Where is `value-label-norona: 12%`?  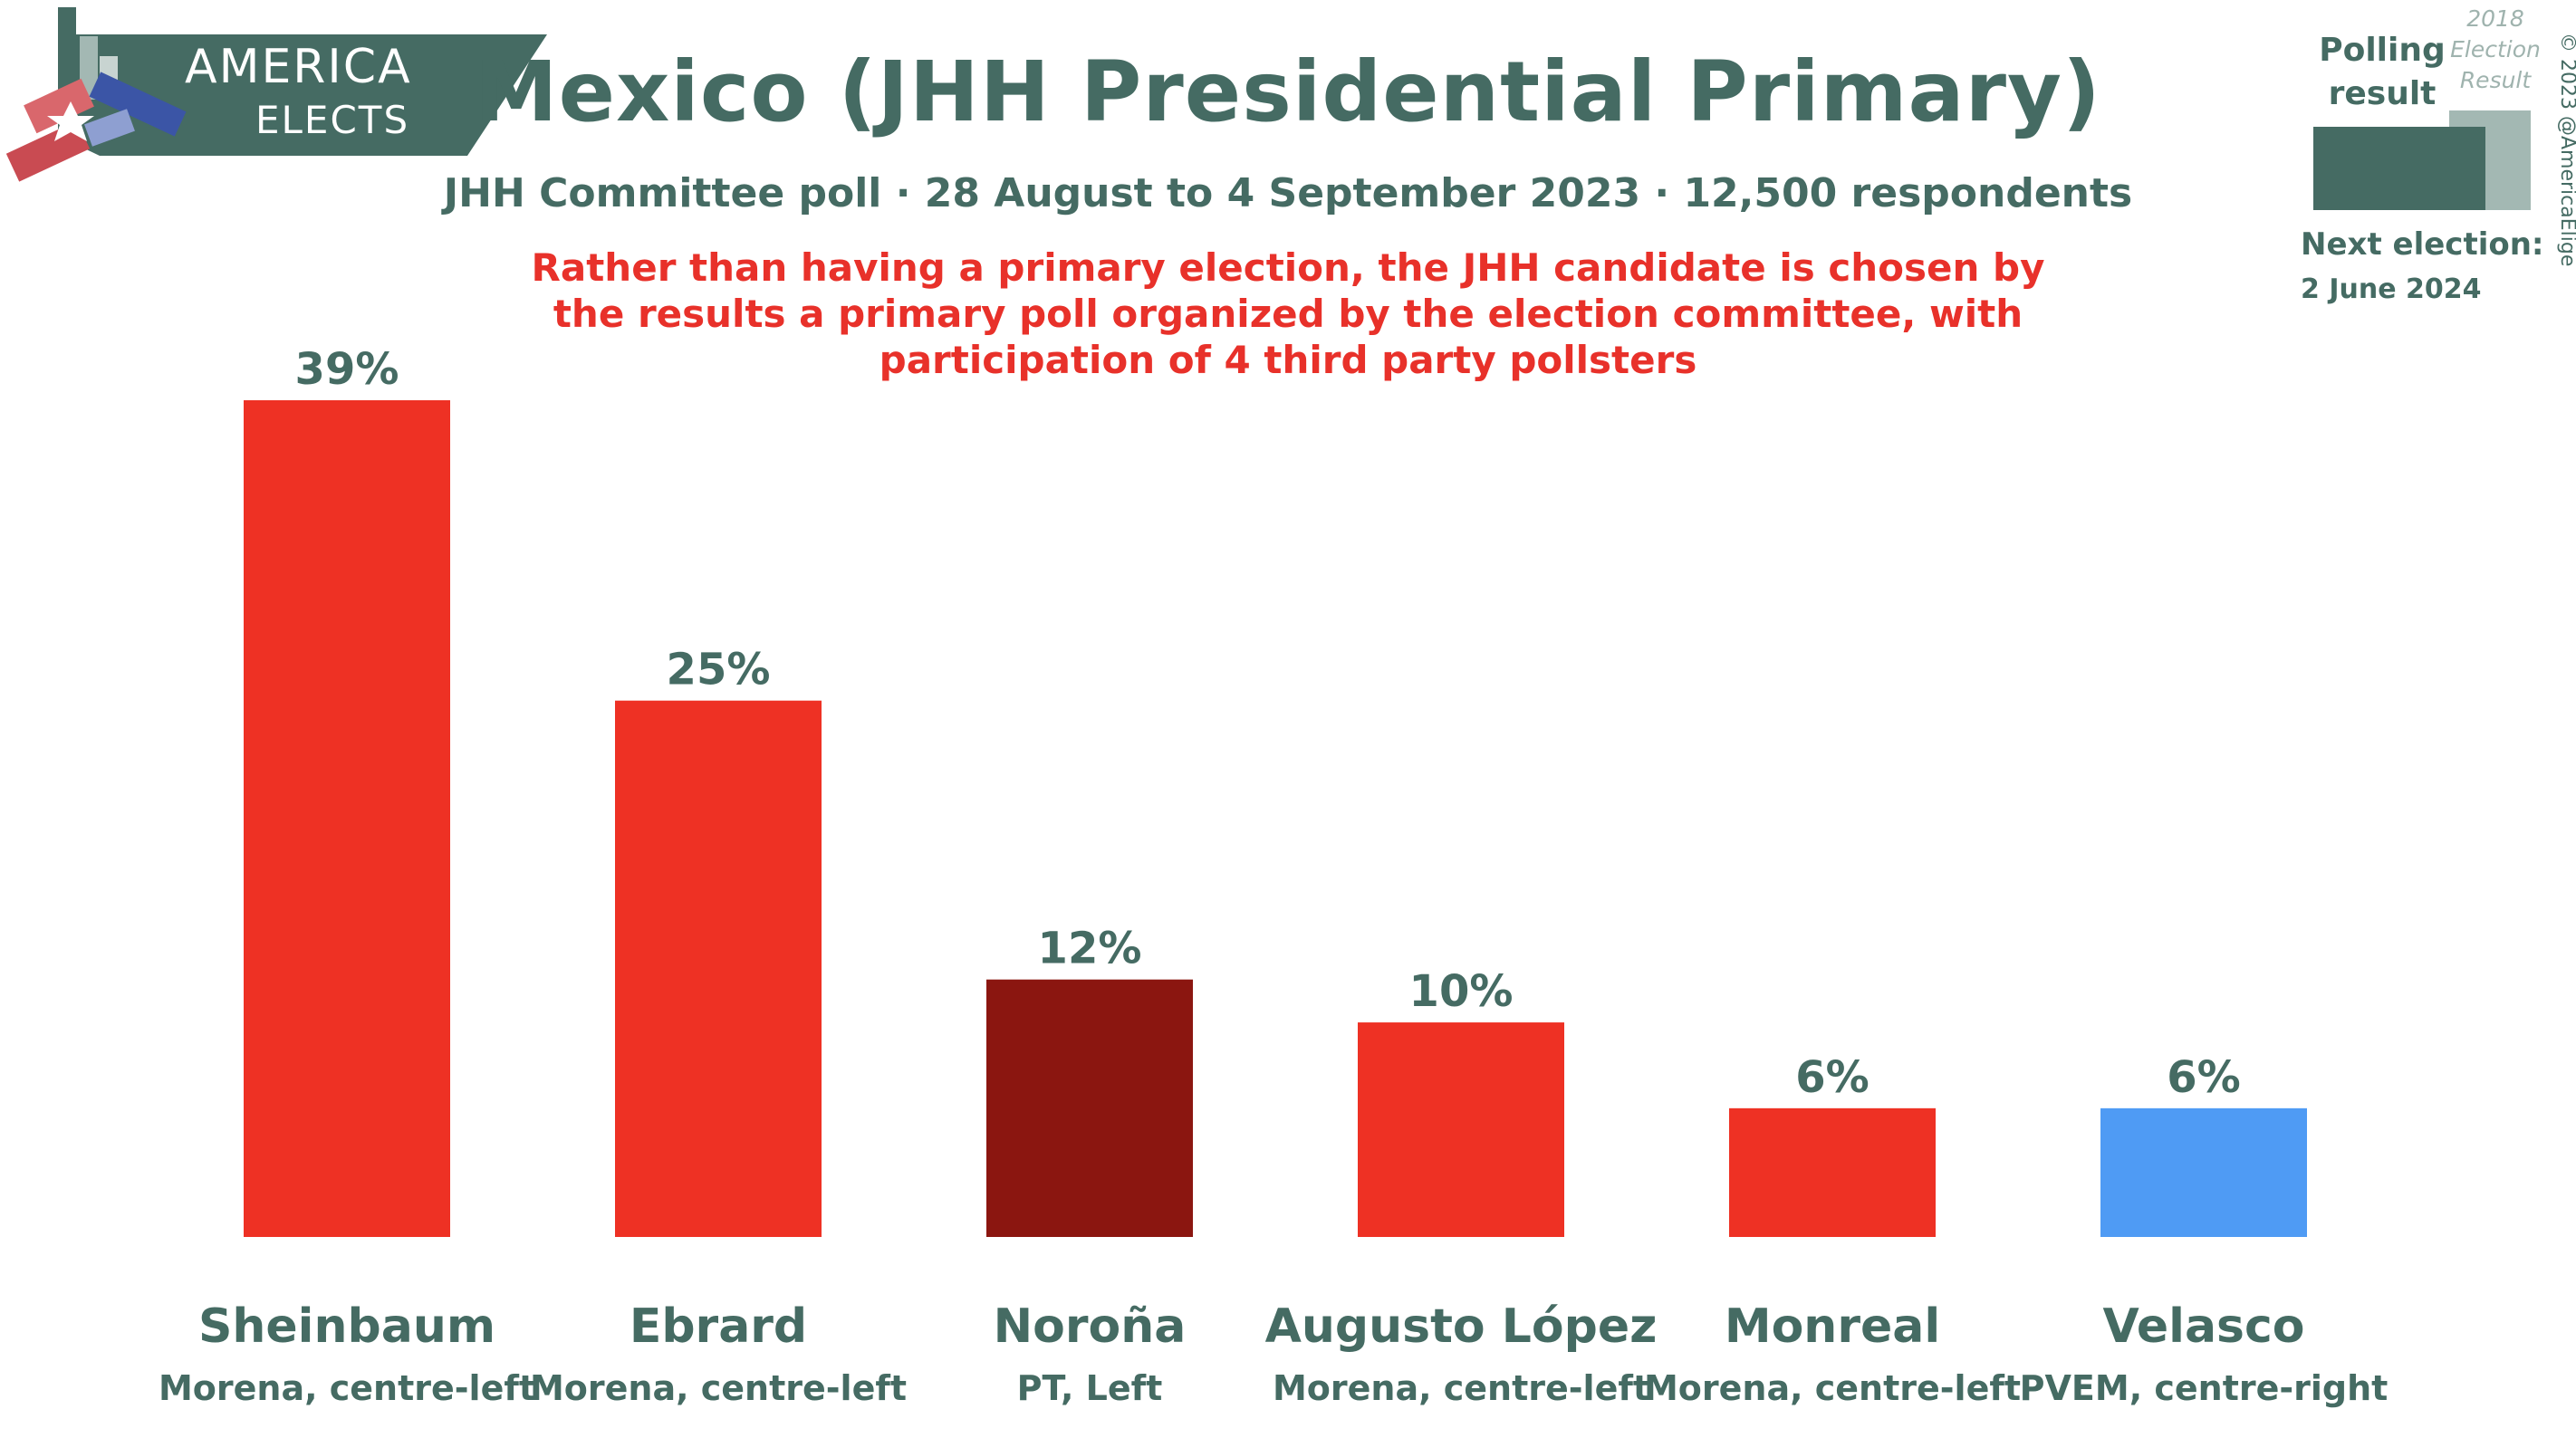 value-label-norona: 12% is located at coordinates (1090, 949).